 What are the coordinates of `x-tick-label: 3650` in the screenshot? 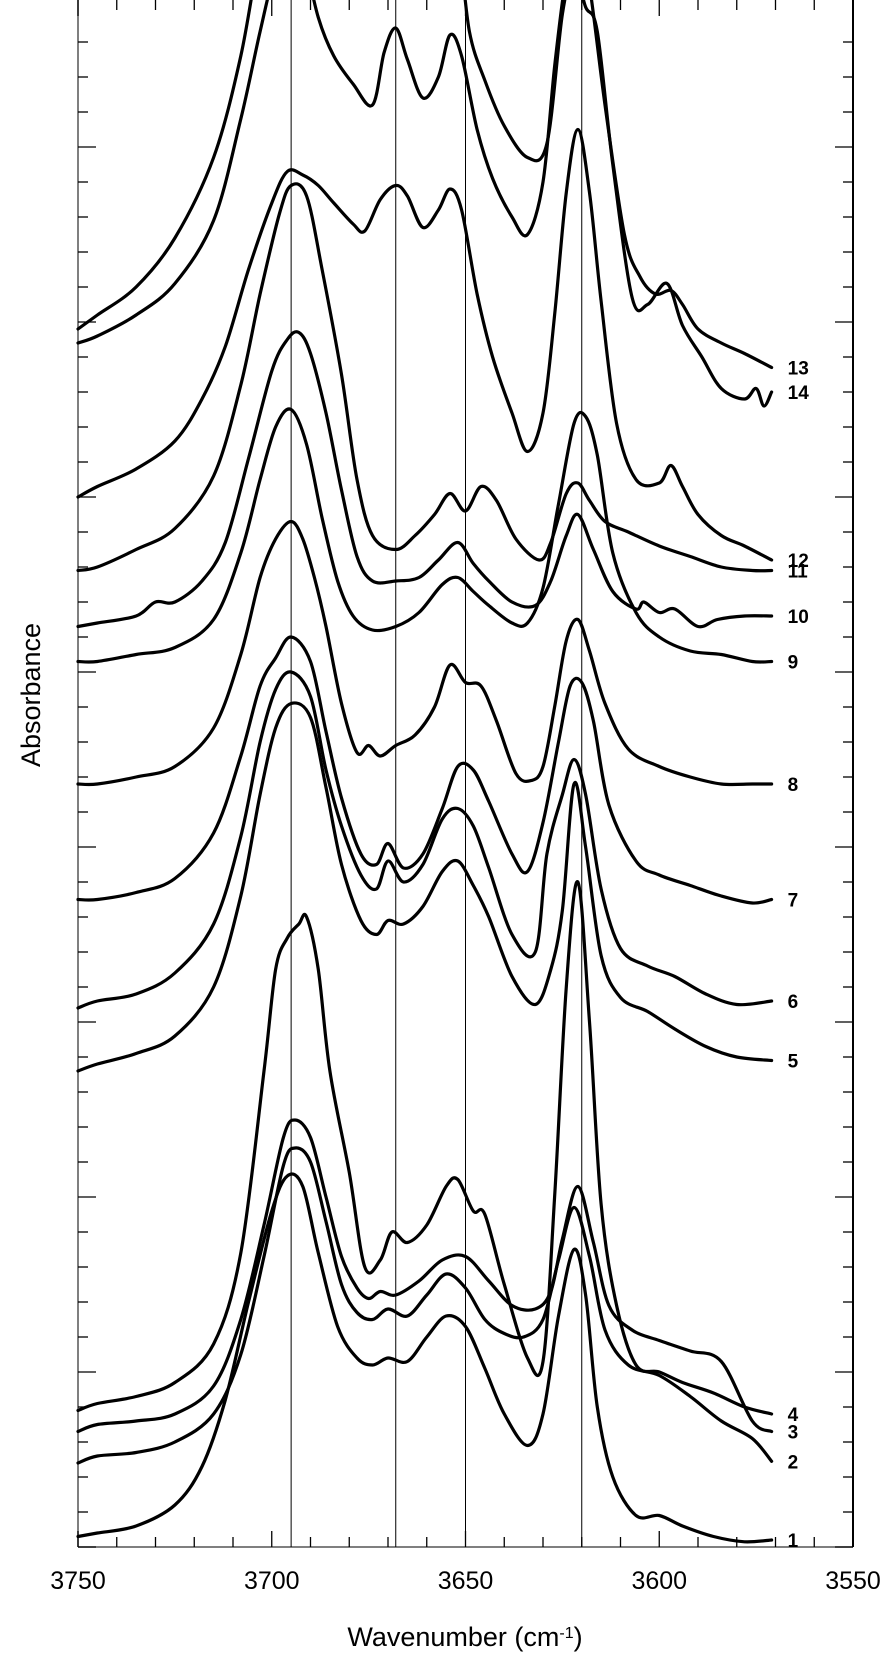 It's located at (466, 1581).